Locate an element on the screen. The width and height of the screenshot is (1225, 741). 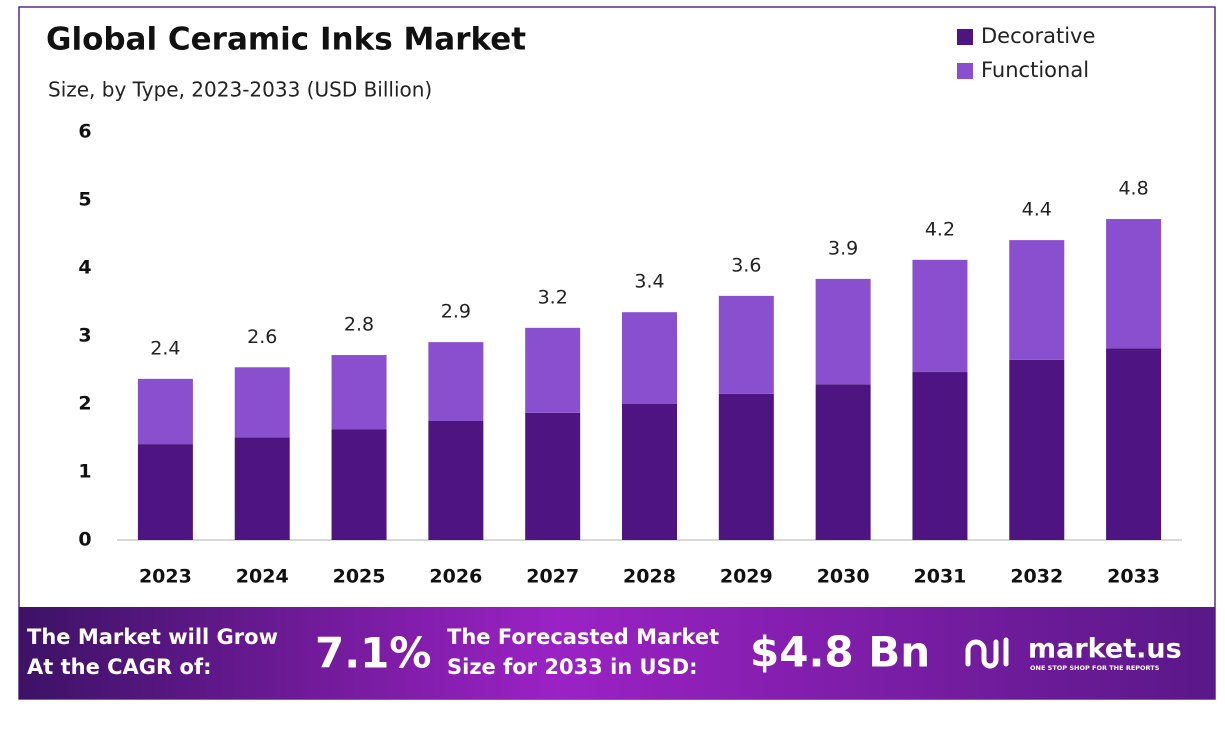
cagr-text: At the CAGR of: is located at coordinates (119, 667).